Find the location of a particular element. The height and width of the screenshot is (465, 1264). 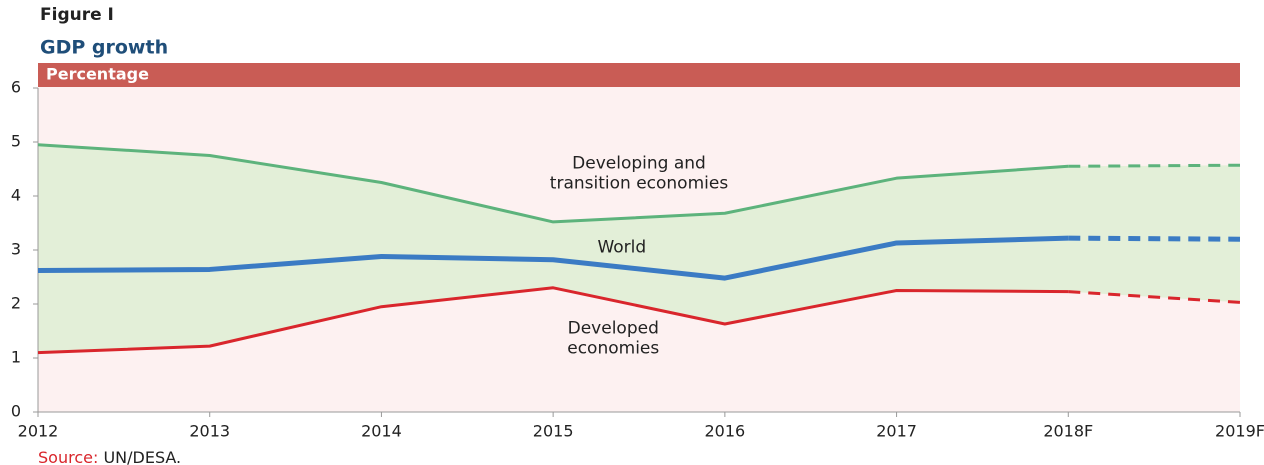

source: Source: UN/DESA. is located at coordinates (109, 456).